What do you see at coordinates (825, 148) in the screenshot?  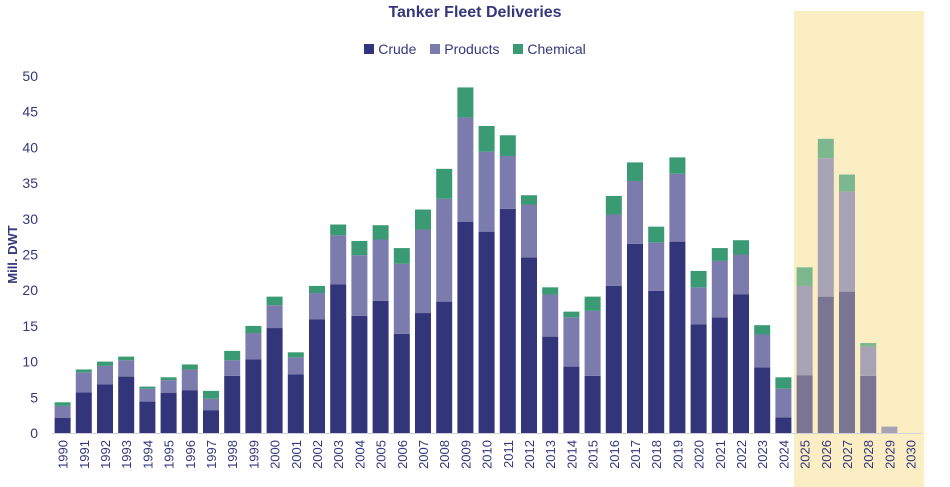 I see `bar-chemical-2026` at bounding box center [825, 148].